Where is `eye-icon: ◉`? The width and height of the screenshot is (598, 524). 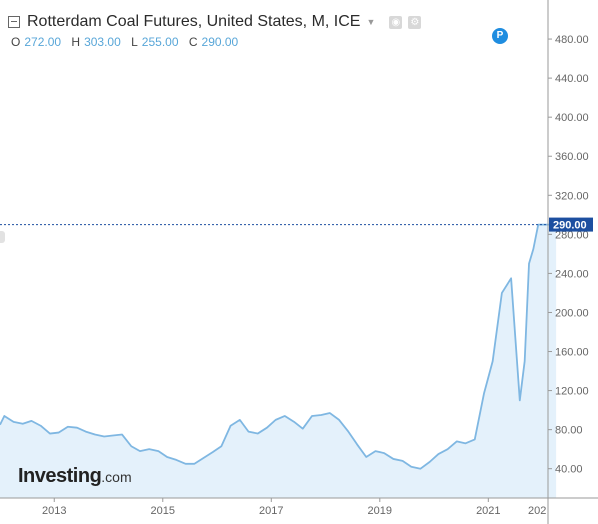 eye-icon: ◉ is located at coordinates (396, 22).